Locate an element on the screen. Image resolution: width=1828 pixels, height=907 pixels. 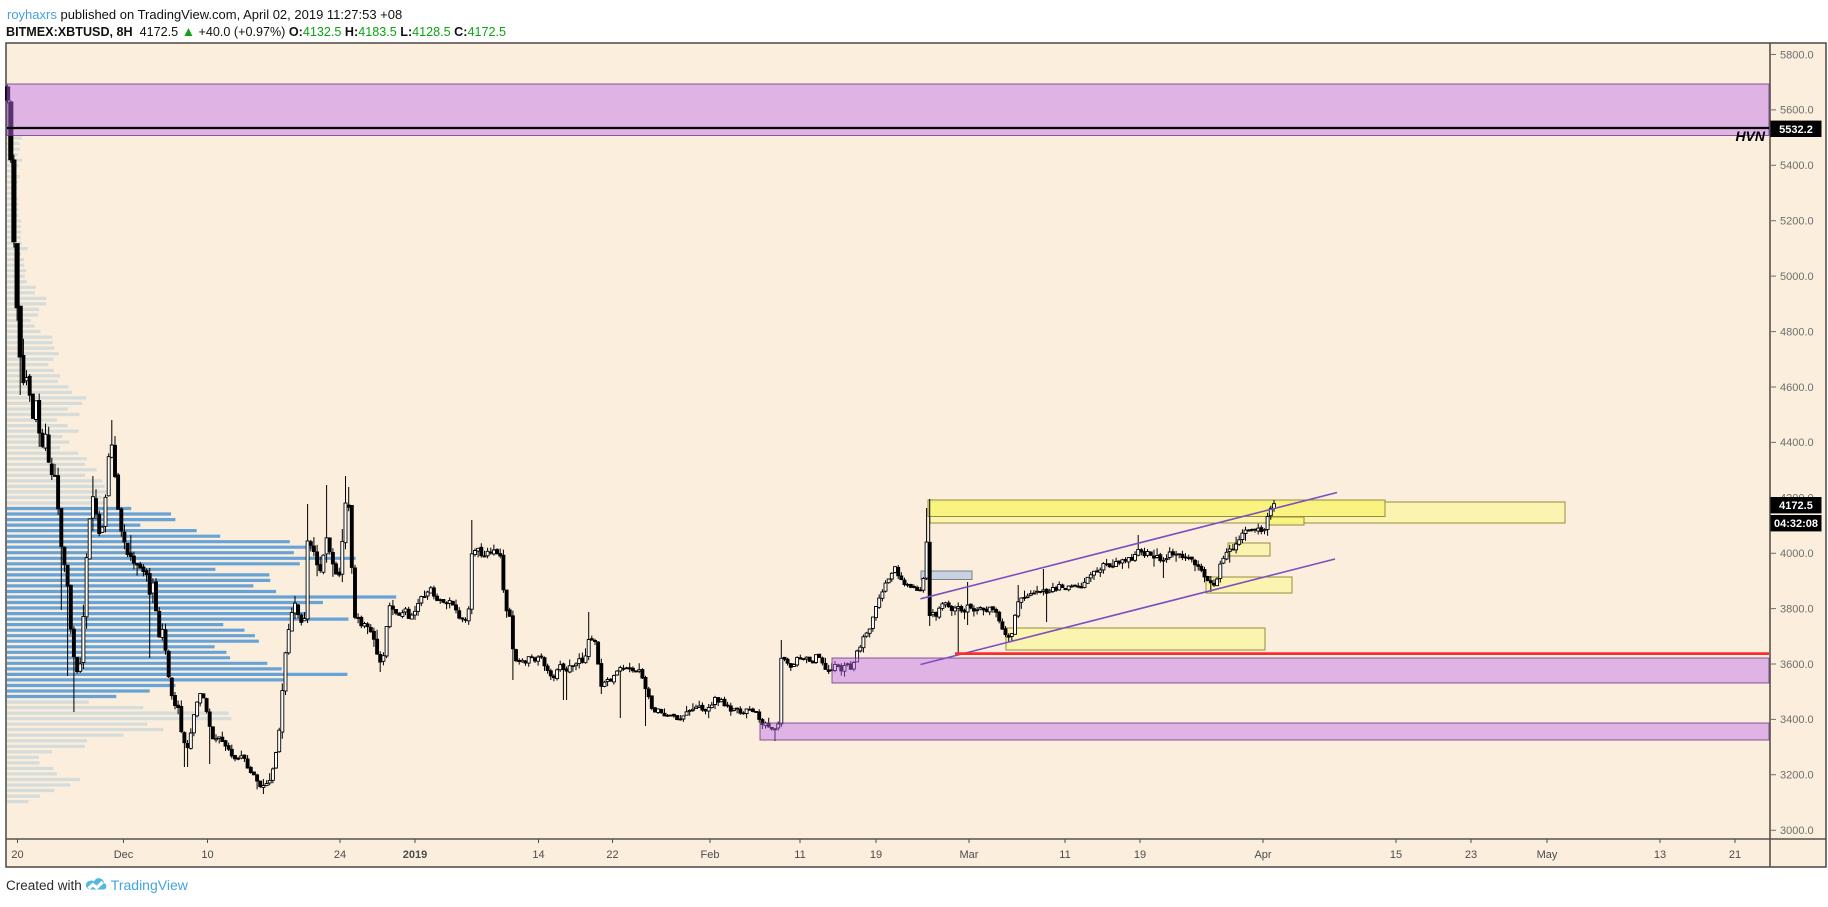
svg-text: 04:32:08 is located at coordinates (1796, 524).